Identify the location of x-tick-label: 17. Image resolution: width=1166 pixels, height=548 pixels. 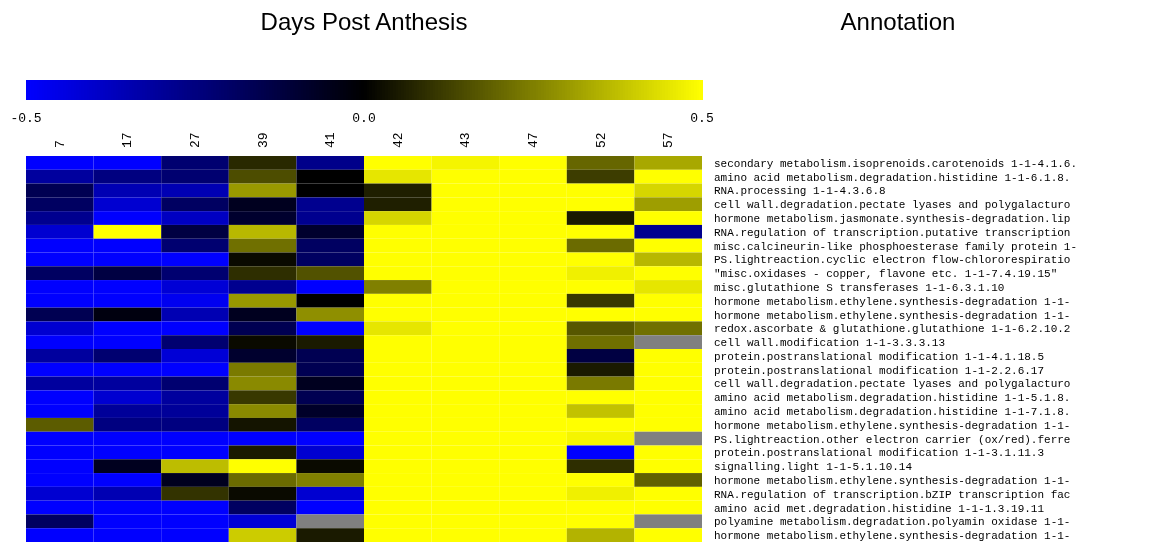
(128, 140).